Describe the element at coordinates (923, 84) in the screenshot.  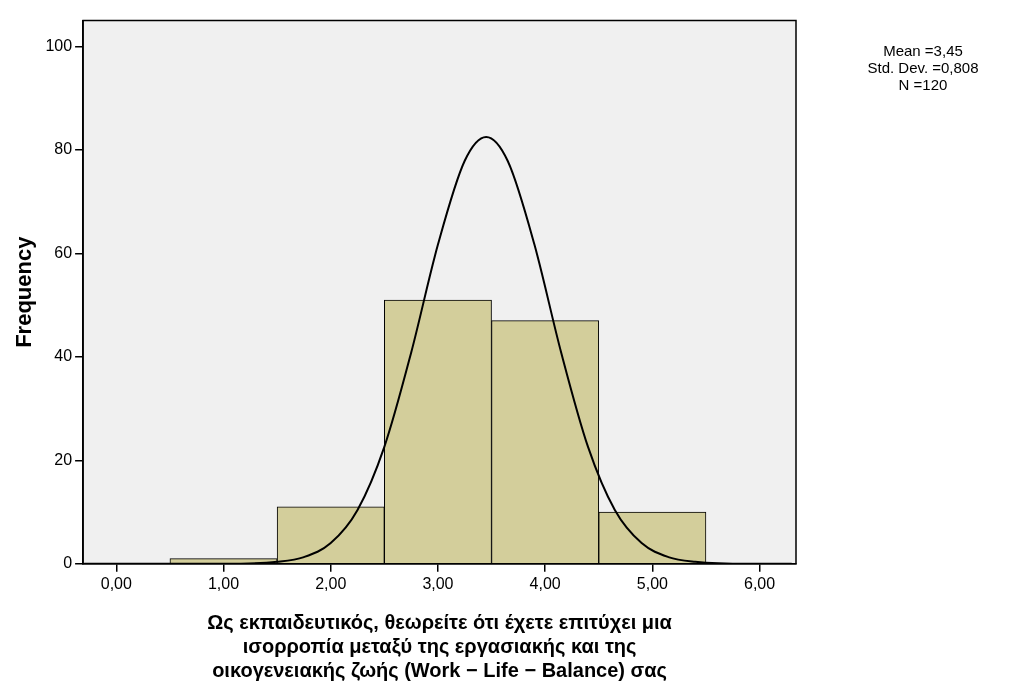
I see `text: N =120` at that location.